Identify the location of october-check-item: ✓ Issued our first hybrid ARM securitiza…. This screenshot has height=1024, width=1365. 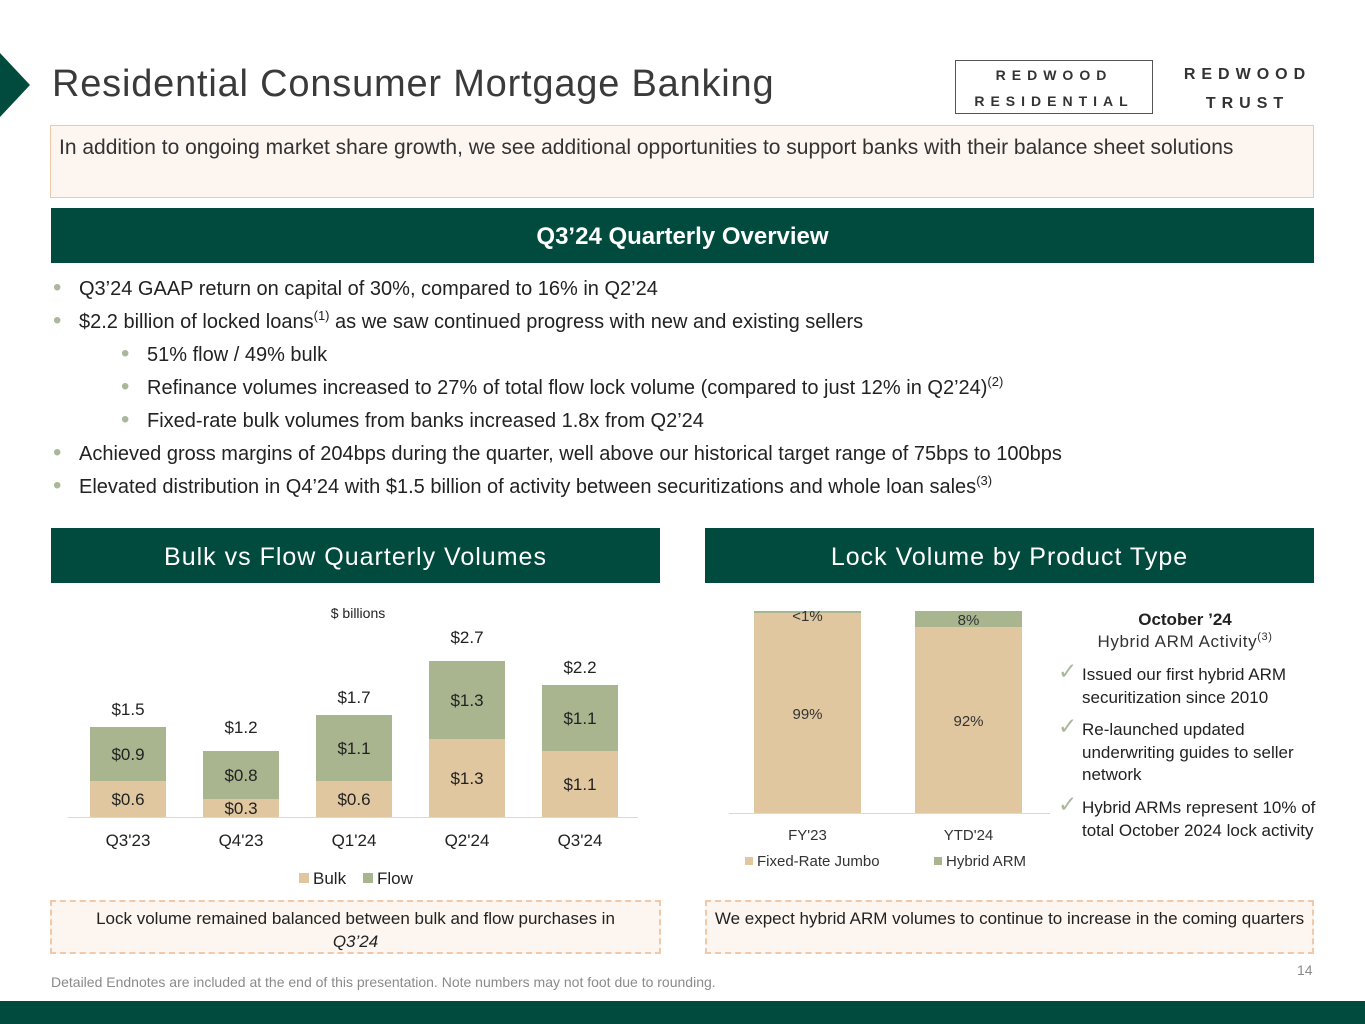
(1192, 684).